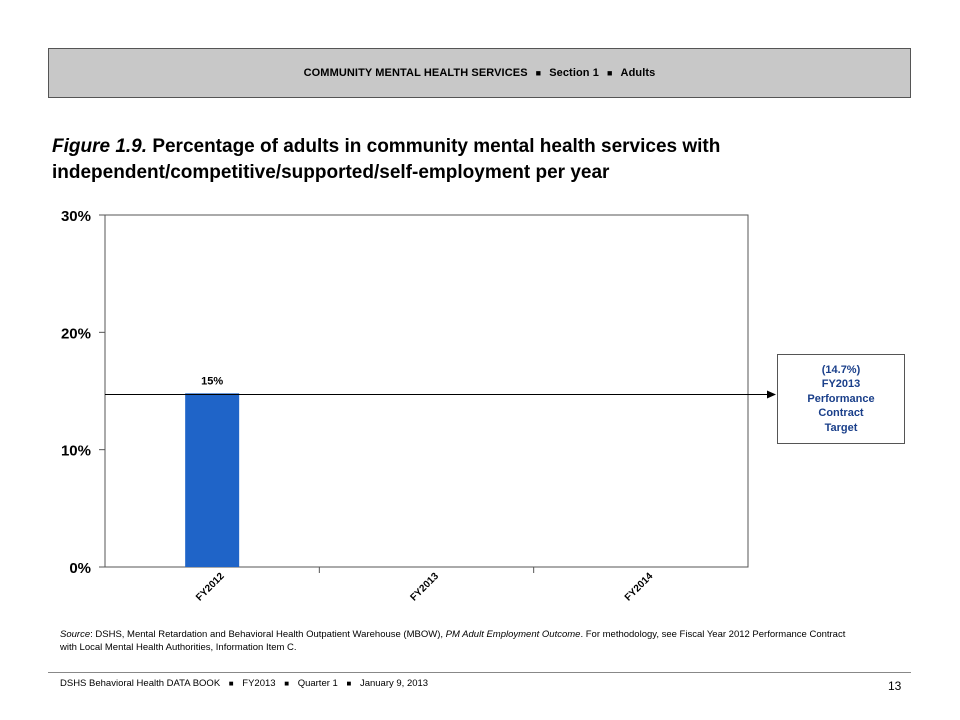 This screenshot has width=960, height=720. What do you see at coordinates (513, 634) in the screenshot?
I see `source-measure: PM Adult Employment Outcome` at bounding box center [513, 634].